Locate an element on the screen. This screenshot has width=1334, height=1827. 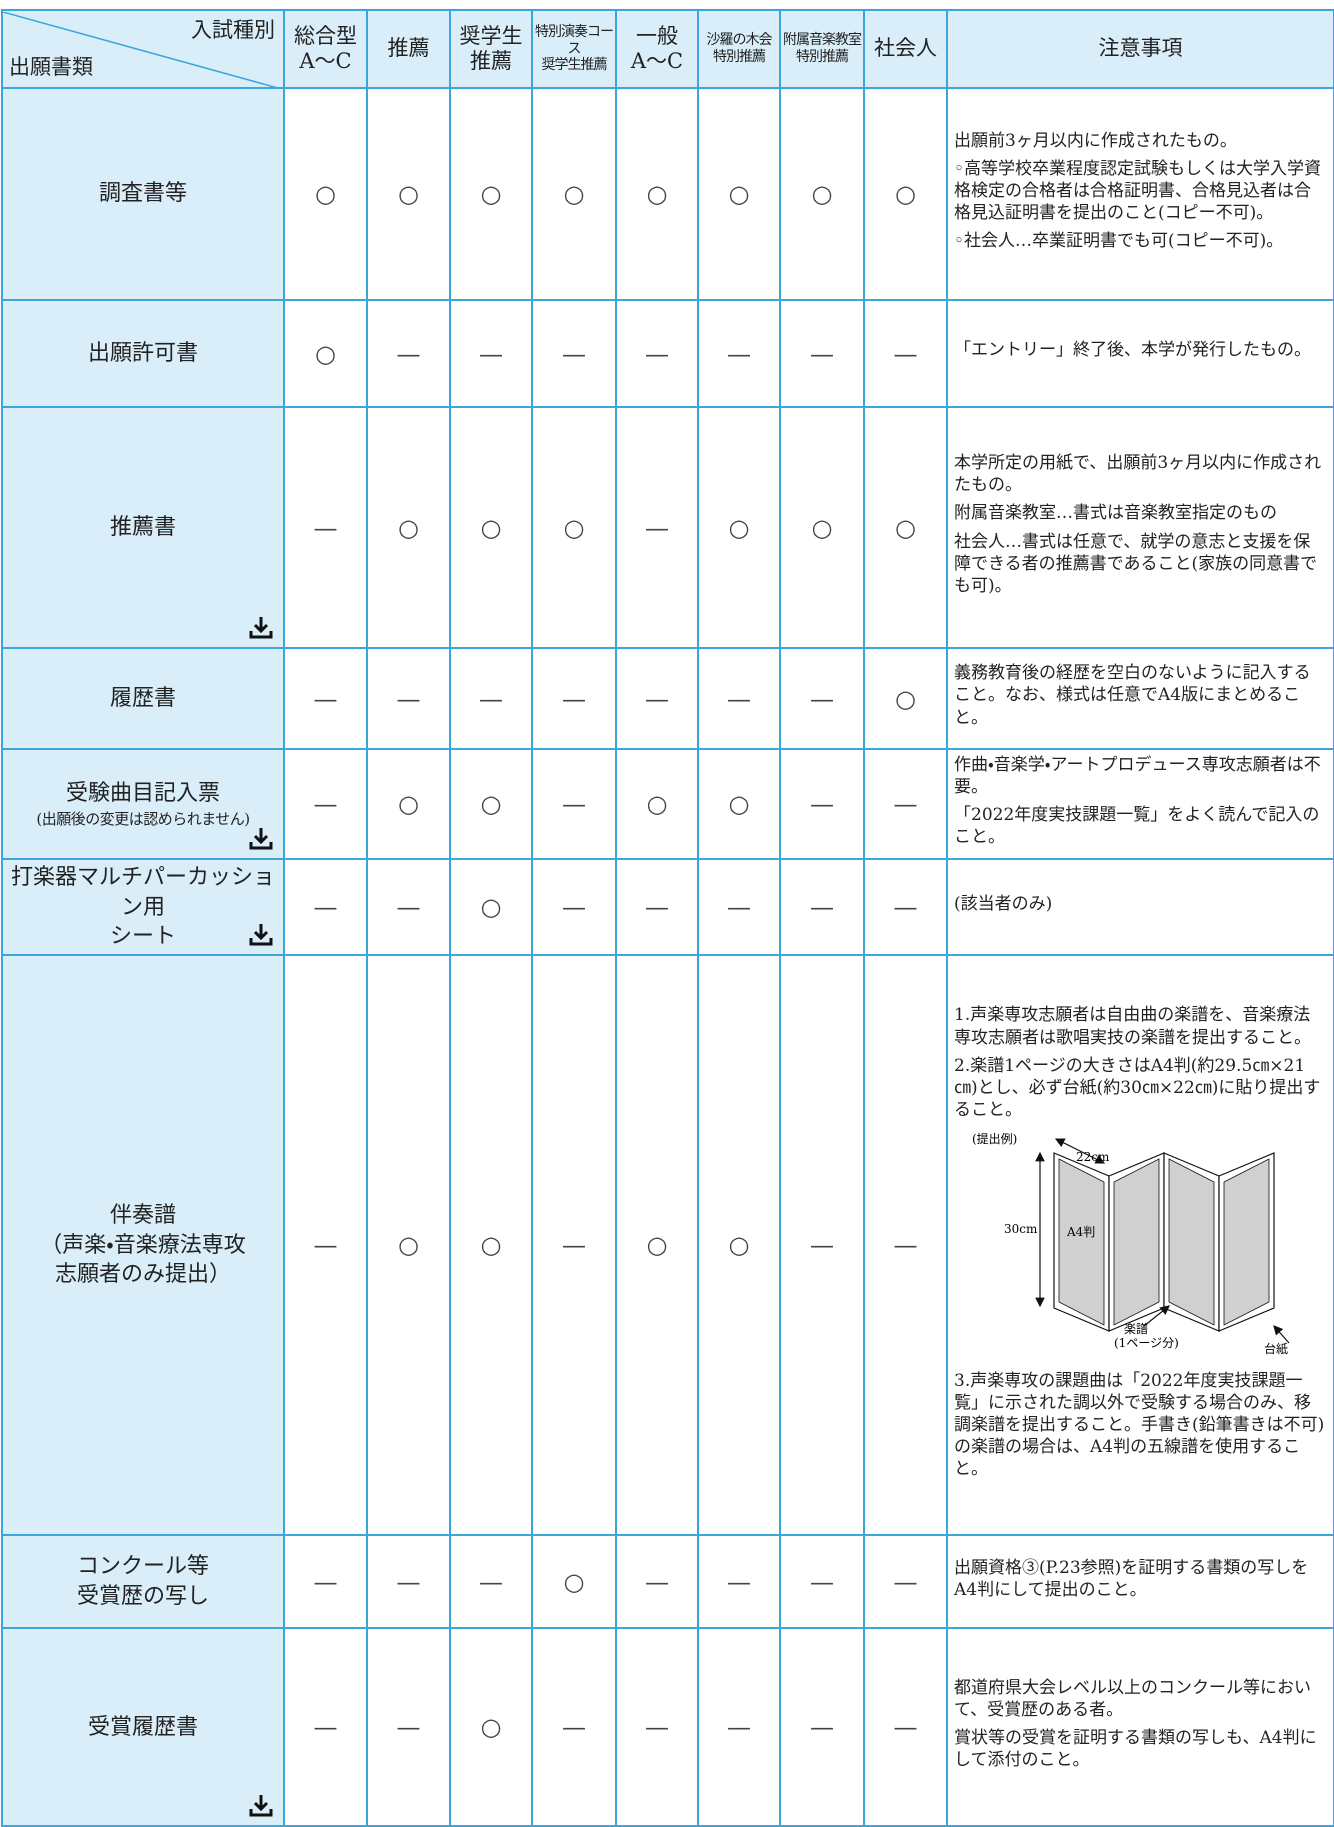
column-header-line: 附属音楽教室 is located at coordinates (822, 40).